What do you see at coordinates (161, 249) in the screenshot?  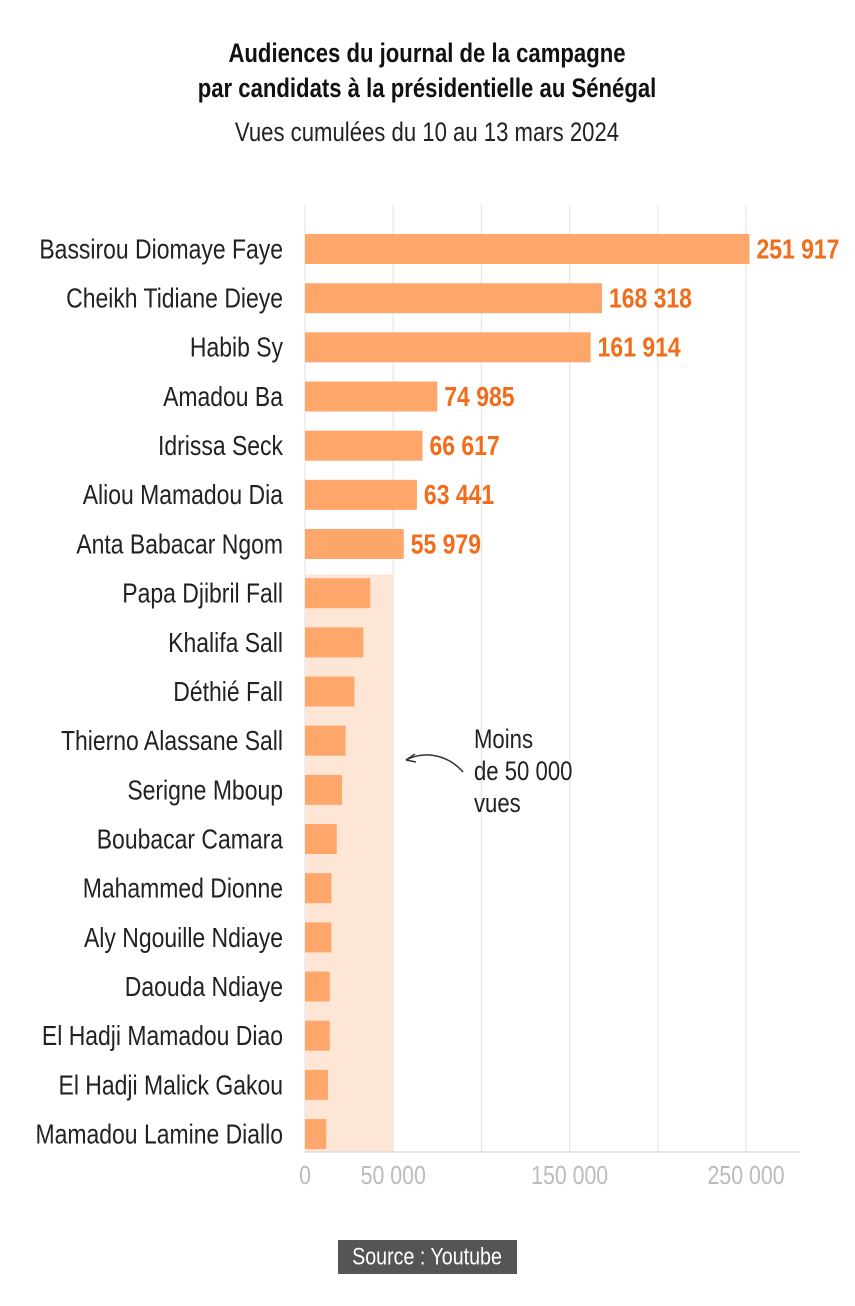 I see `y-tick-label: Bassirou Diomaye Faye` at bounding box center [161, 249].